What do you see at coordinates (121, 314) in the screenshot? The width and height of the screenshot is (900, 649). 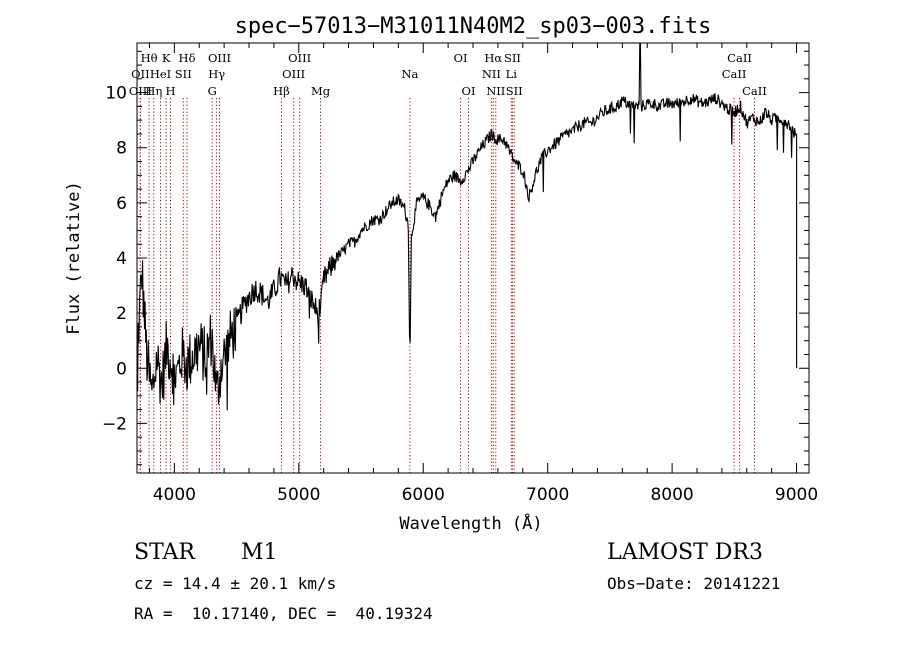 I see `y-tick-label: 2` at bounding box center [121, 314].